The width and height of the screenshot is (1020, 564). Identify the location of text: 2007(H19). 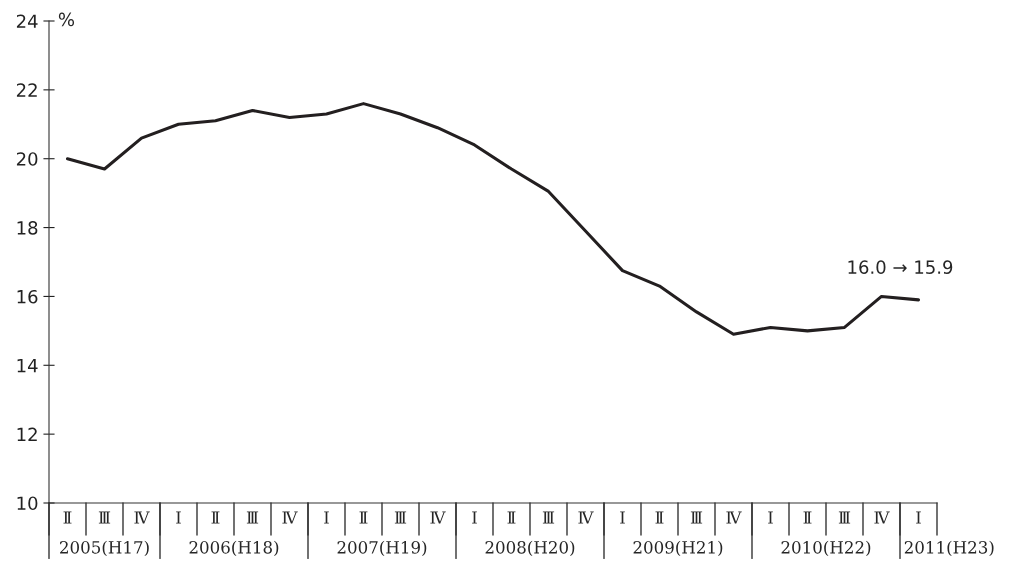
(382, 548).